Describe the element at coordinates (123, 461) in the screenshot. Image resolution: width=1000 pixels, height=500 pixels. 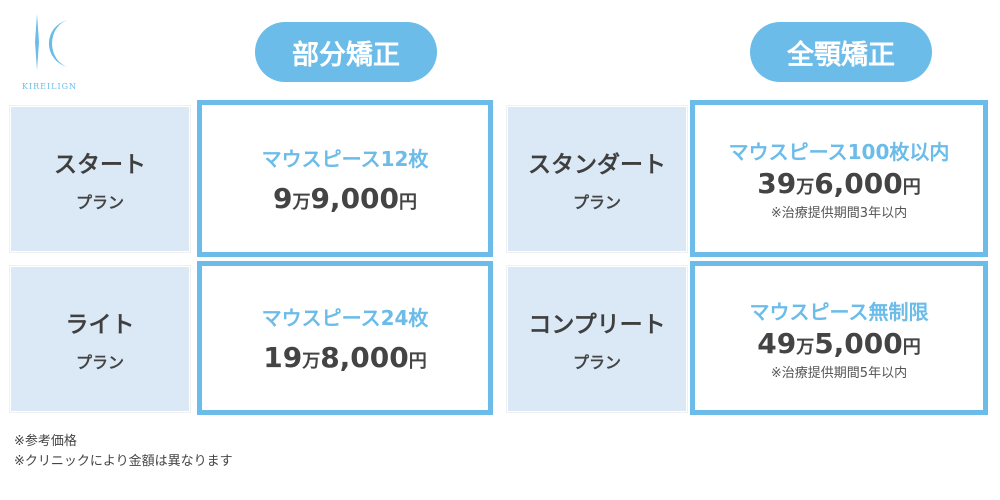
I see `footnote-clinic-varies: ※クリニックにより金額は異なります` at that location.